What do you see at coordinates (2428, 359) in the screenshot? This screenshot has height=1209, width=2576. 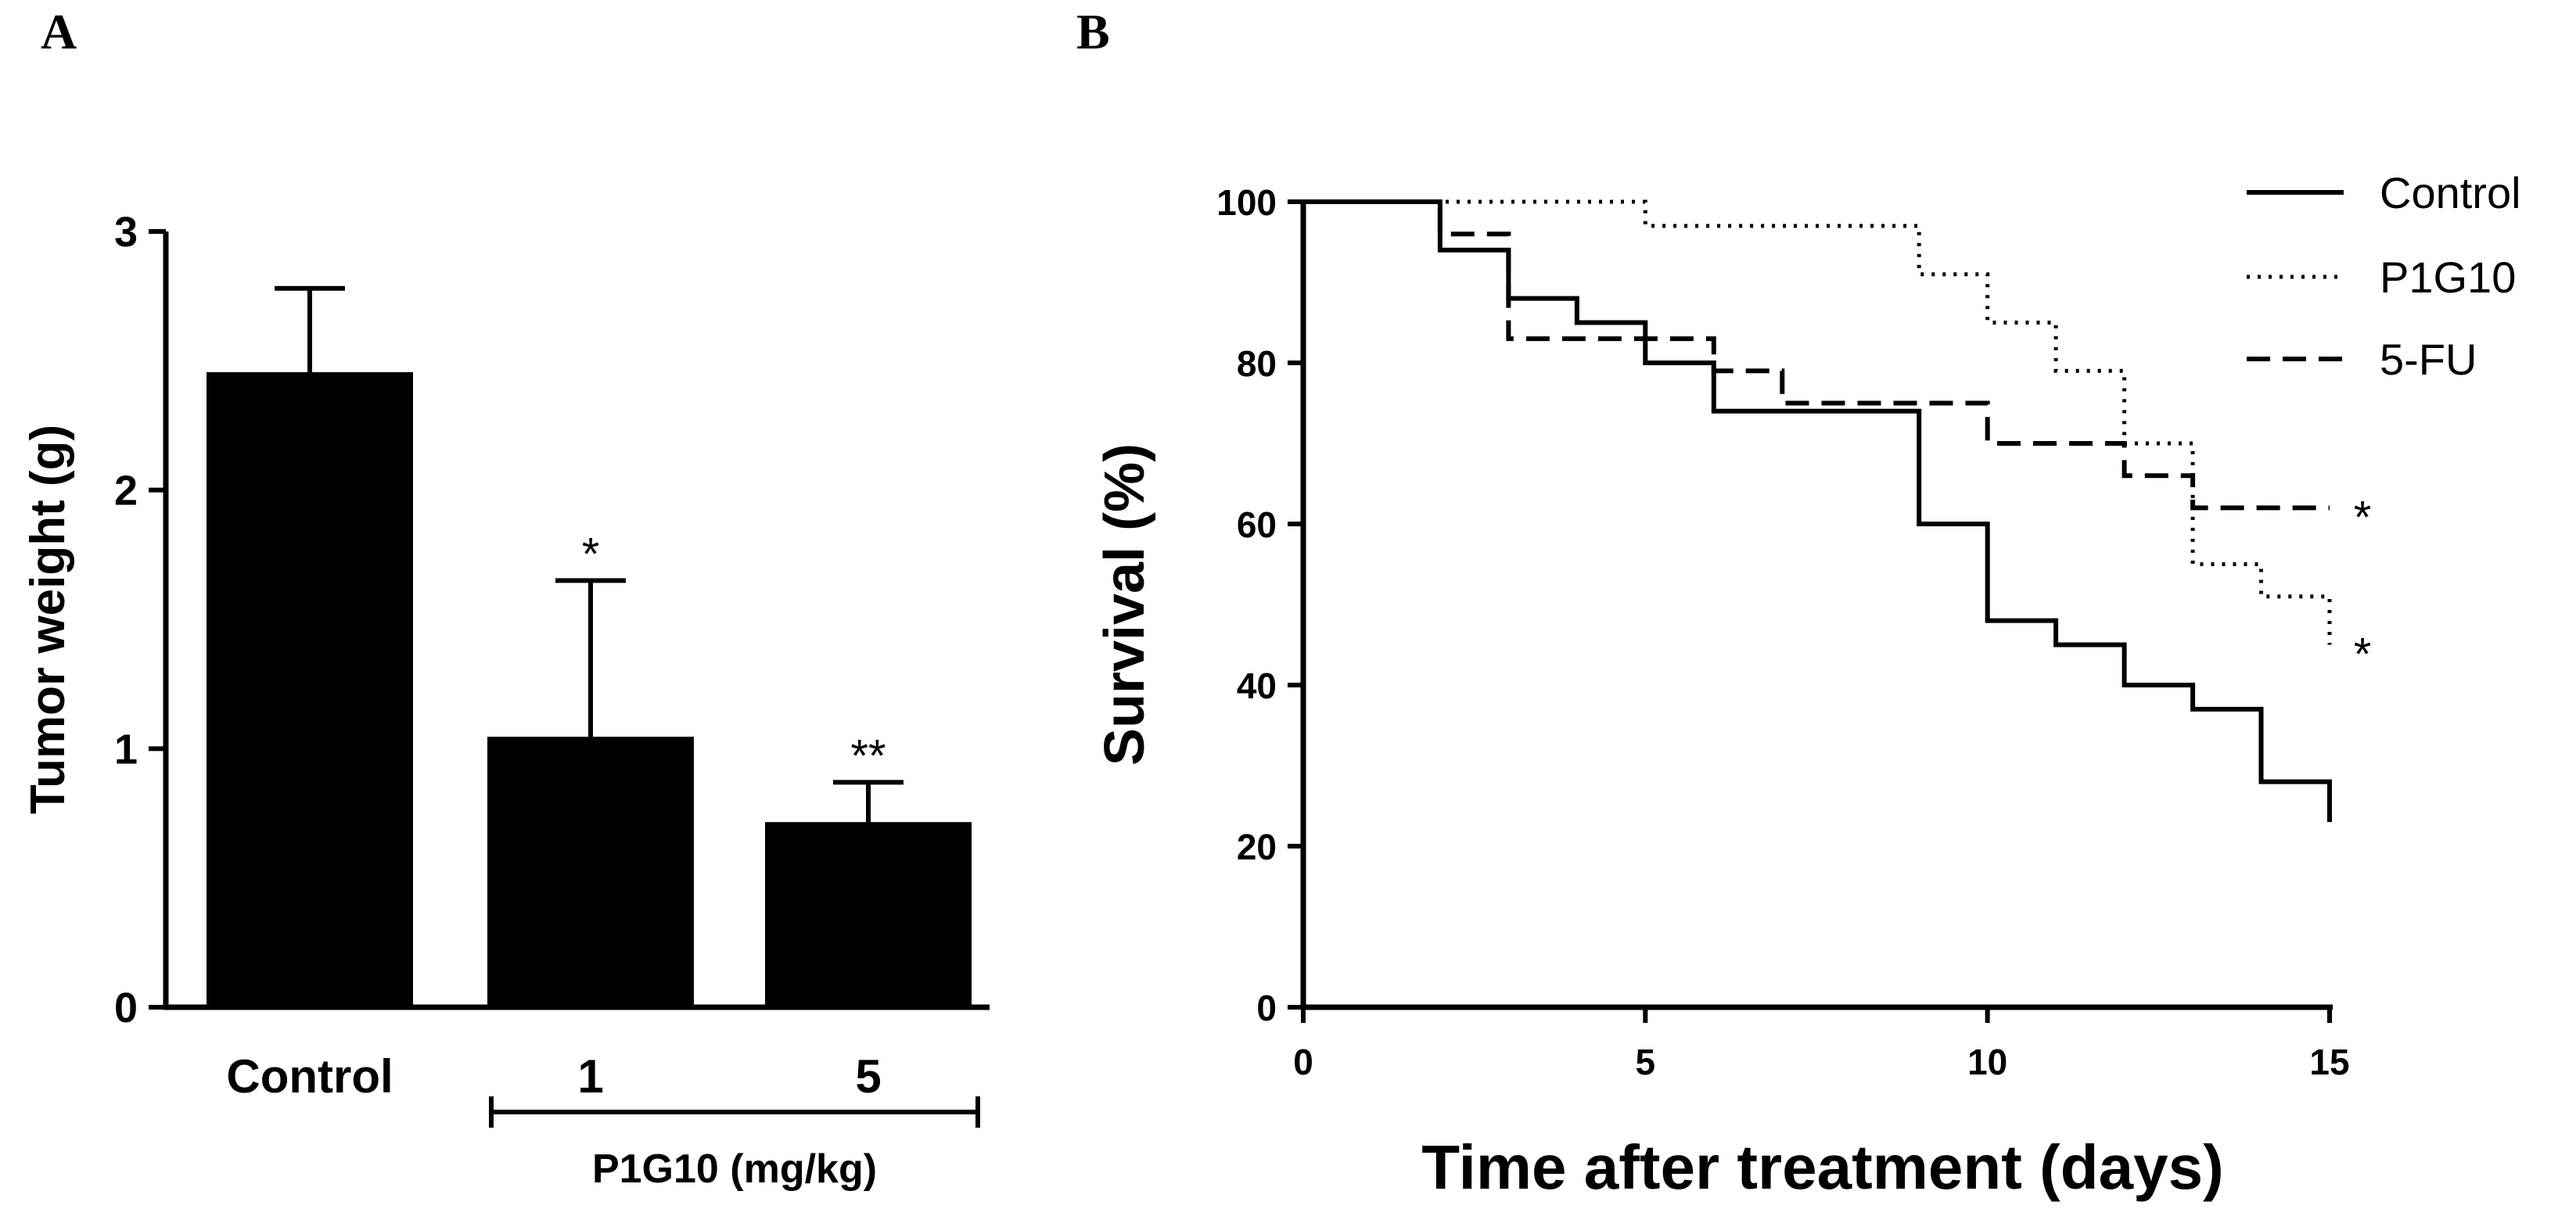 I see `legend-label: 5-FU` at bounding box center [2428, 359].